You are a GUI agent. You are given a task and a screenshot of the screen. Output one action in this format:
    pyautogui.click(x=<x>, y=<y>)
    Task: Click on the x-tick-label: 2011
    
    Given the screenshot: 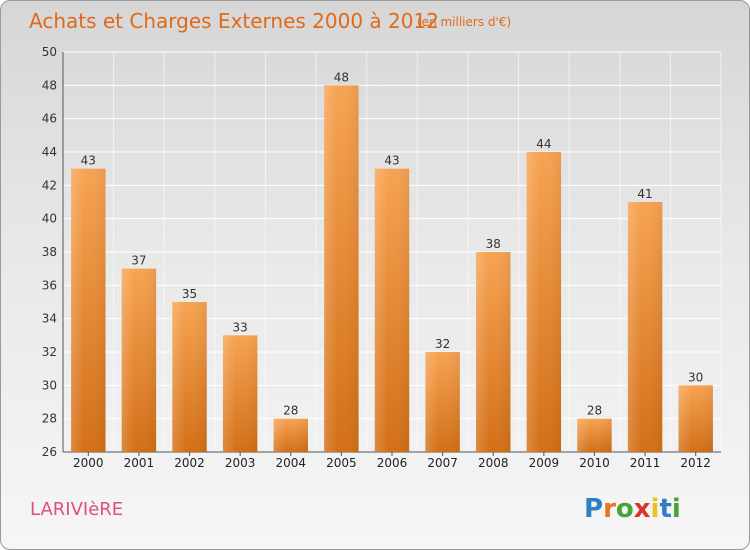 What is the action you would take?
    pyautogui.click(x=645, y=463)
    